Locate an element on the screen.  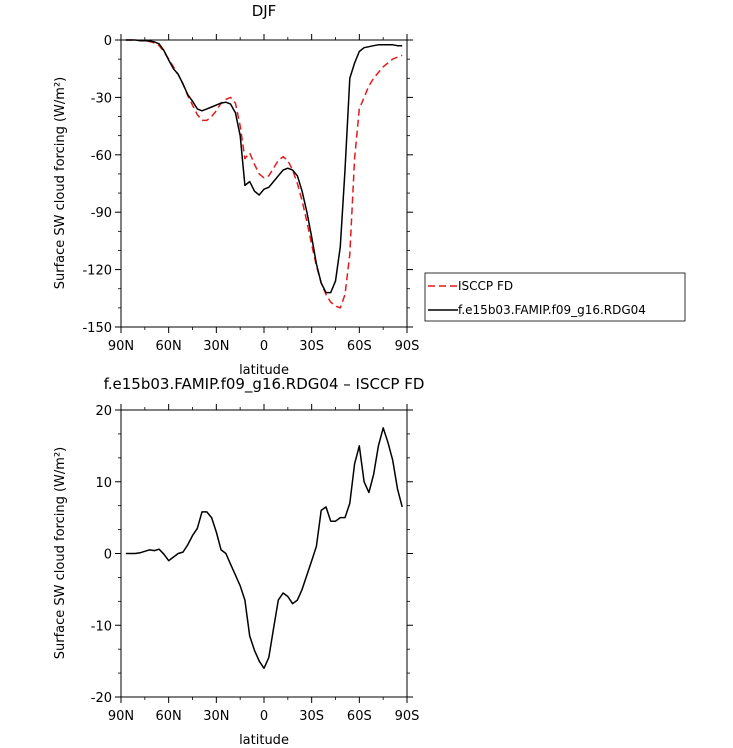
legend-box is located at coordinates (555, 297).